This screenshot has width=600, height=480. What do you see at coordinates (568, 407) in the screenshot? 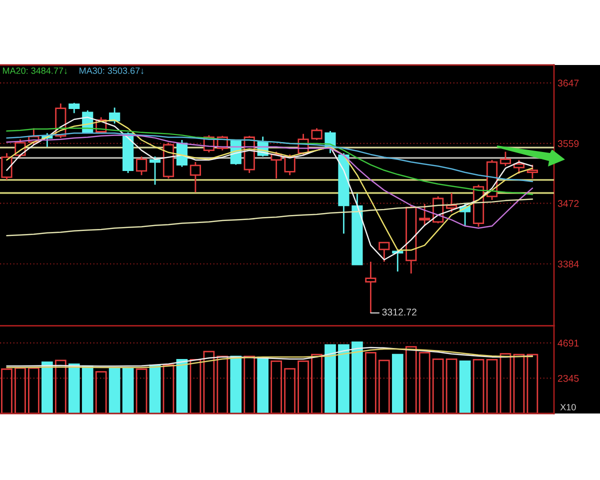
I see `text: X10` at bounding box center [568, 407].